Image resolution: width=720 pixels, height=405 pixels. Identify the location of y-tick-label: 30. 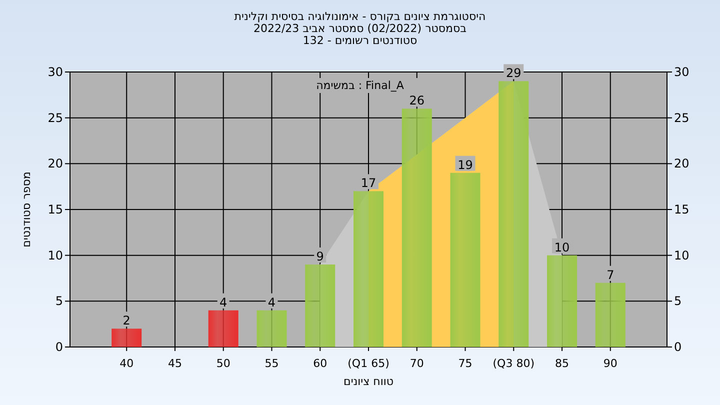
(55, 72).